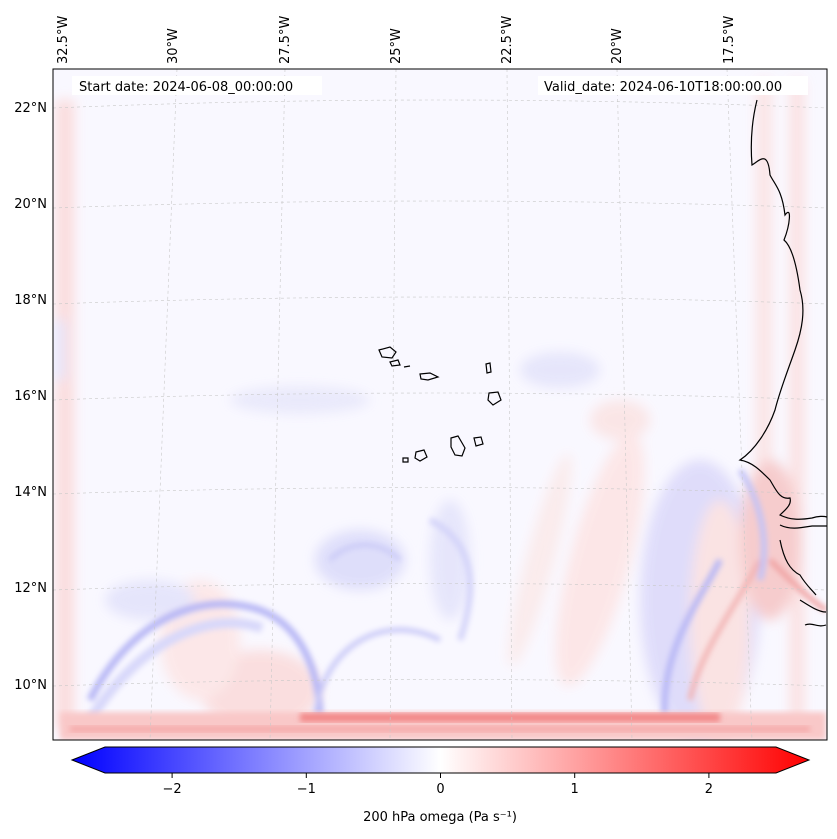 Image resolution: width=837 pixels, height=839 pixels. I want to click on lon-label-32-5w: 32.5°W, so click(63, 40).